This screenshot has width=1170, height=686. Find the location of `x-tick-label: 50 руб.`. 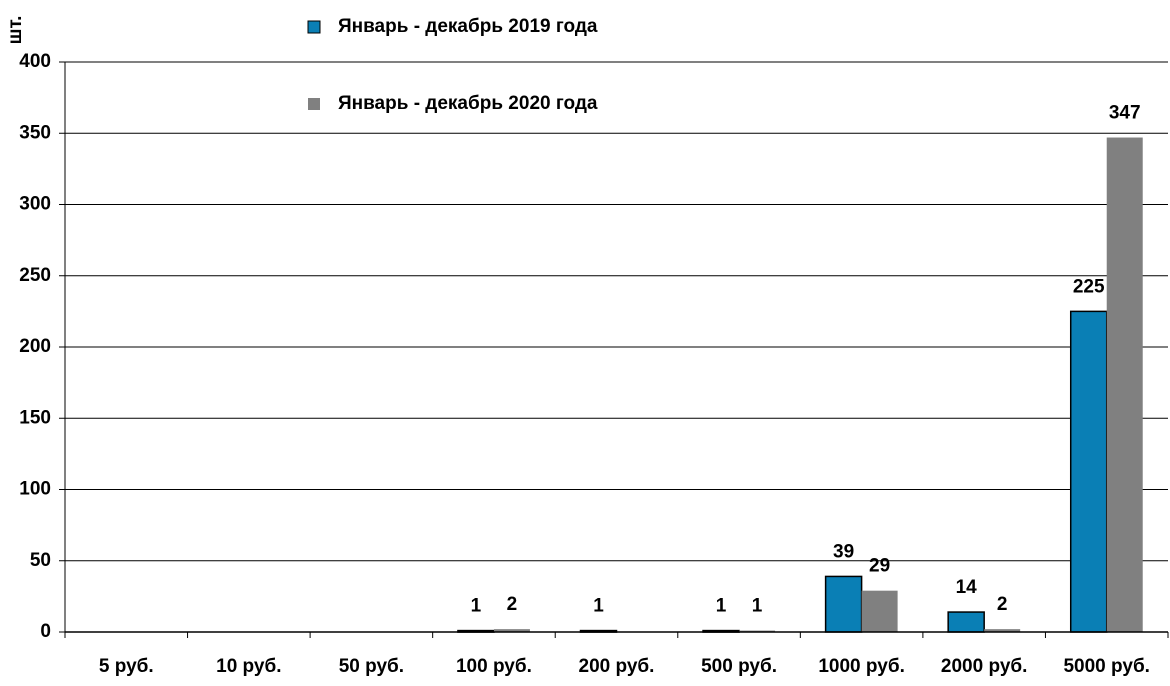

x-tick-label: 50 руб. is located at coordinates (371, 666).